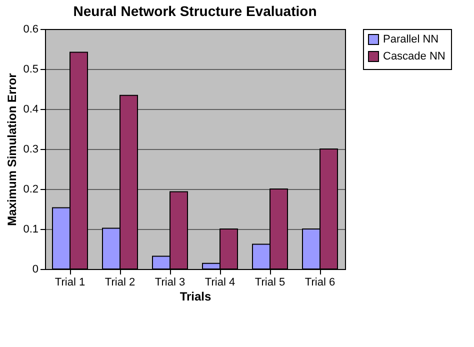  What do you see at coordinates (70, 282) in the screenshot?
I see `x-tick-label: Trial 1` at bounding box center [70, 282].